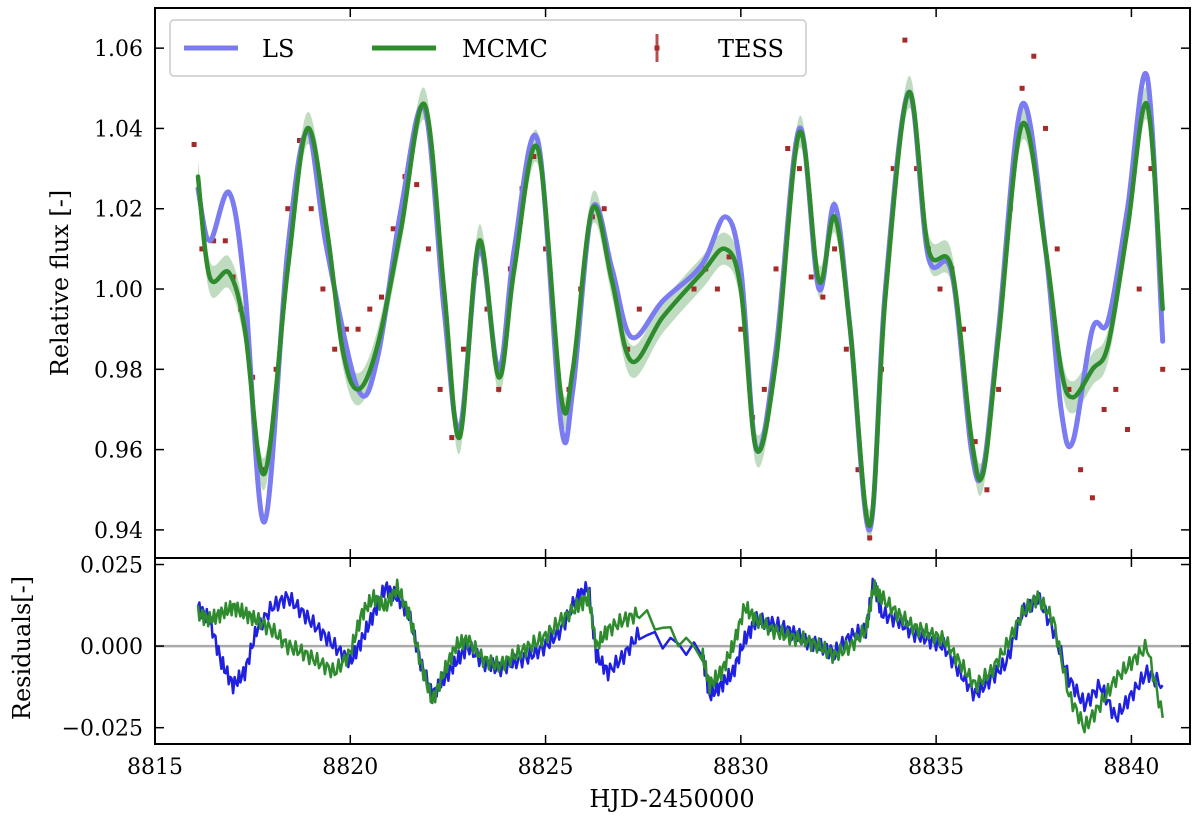  I want to click on flux-y-axis-label: Relative flux [-], so click(60, 283).